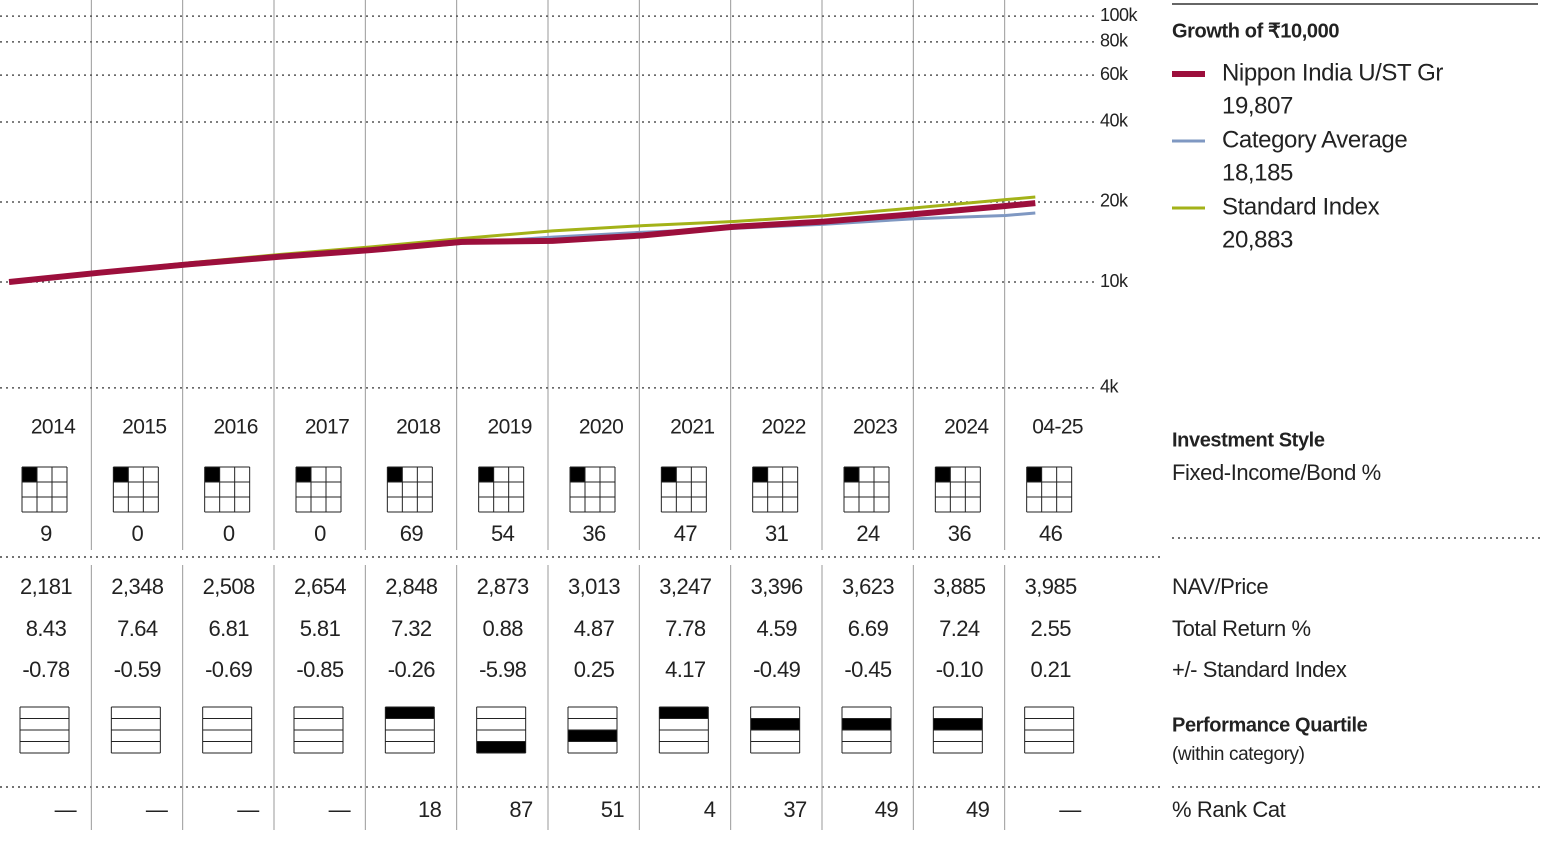 The image size is (1550, 842). Describe the element at coordinates (229, 669) in the screenshot. I see `cell-value: -0.69` at that location.